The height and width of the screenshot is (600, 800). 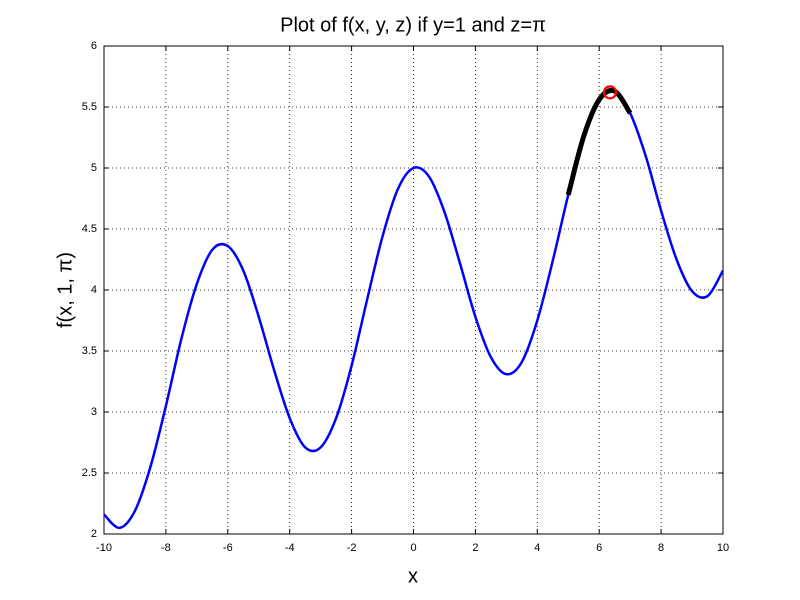 I want to click on x-tick-label: -4, so click(x=290, y=548).